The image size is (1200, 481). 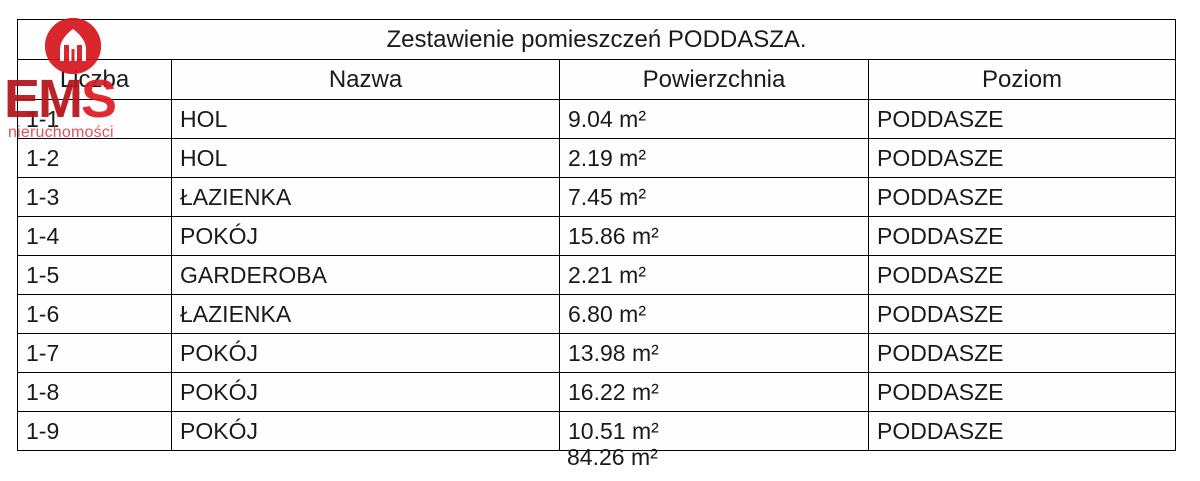 I want to click on cell-liczba: 1-7, so click(x=94, y=353).